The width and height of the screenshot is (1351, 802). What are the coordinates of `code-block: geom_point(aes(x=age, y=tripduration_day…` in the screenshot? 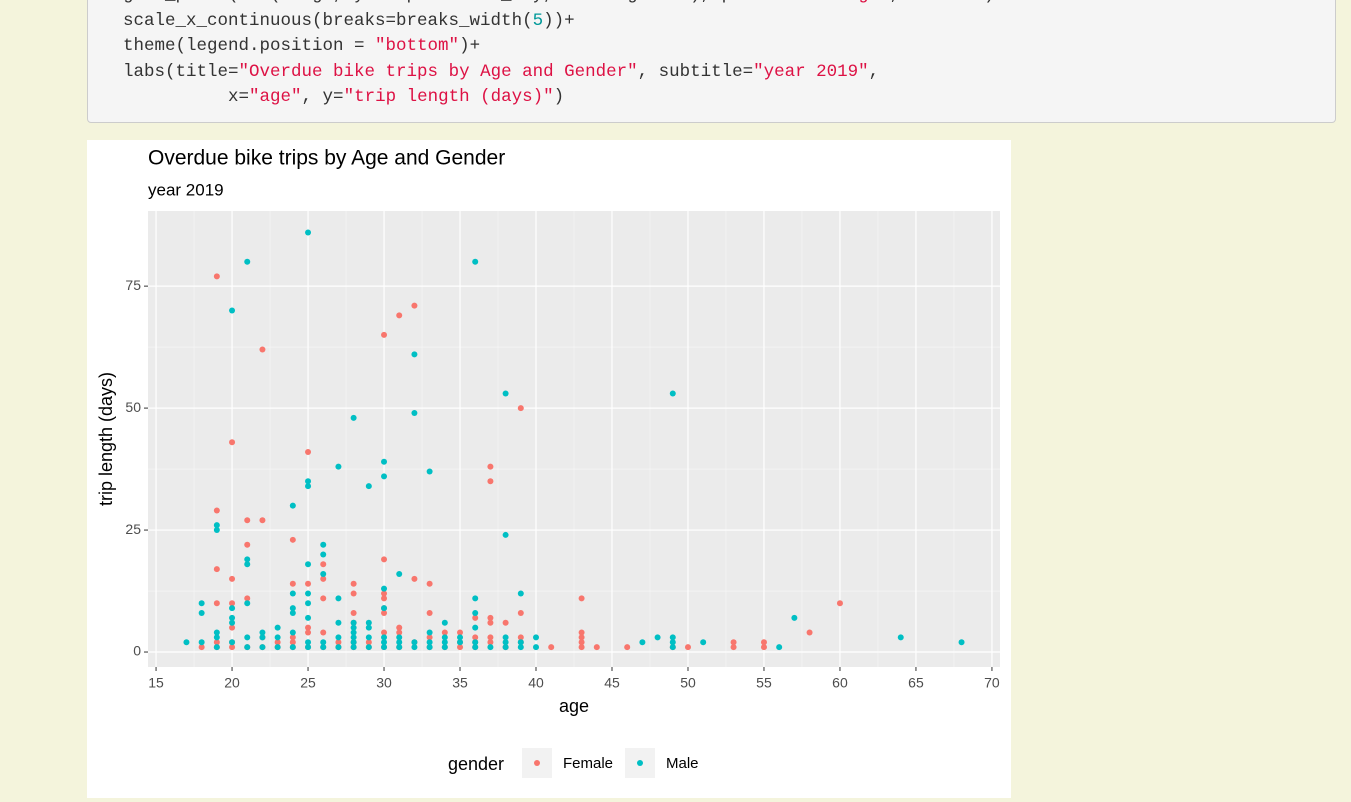 It's located at (711, 61).